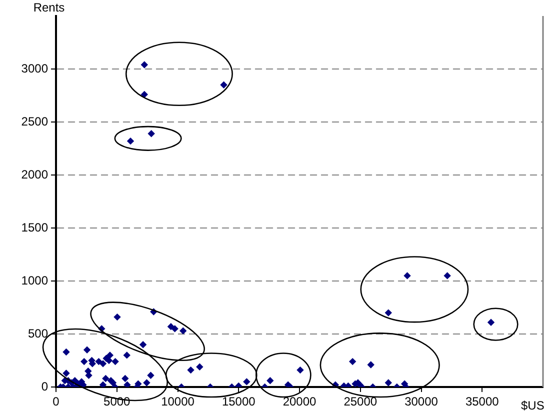 The image size is (553, 418). Describe the element at coordinates (38, 333) in the screenshot. I see `y-tick-label: 500` at that location.